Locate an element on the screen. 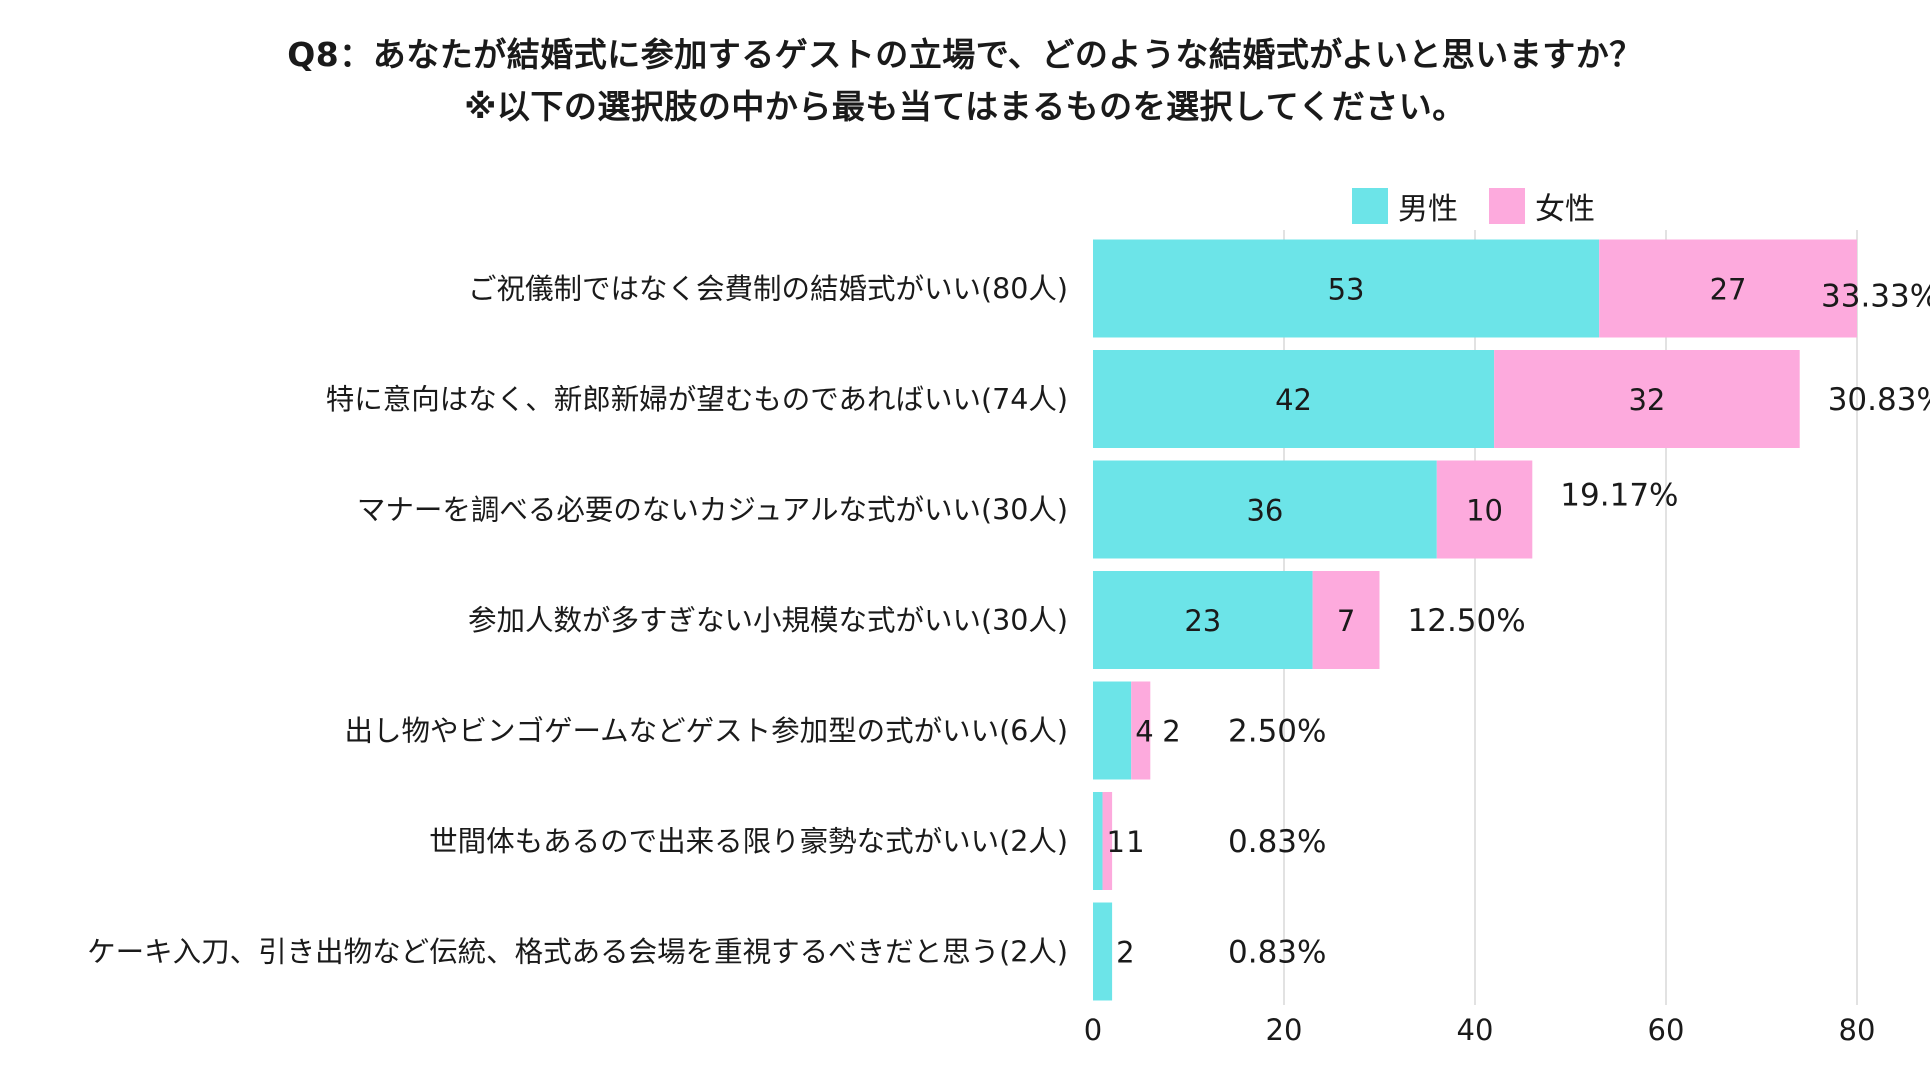 This screenshot has height=1090, width=1930. bar-male-value: 36 is located at coordinates (1264, 511).